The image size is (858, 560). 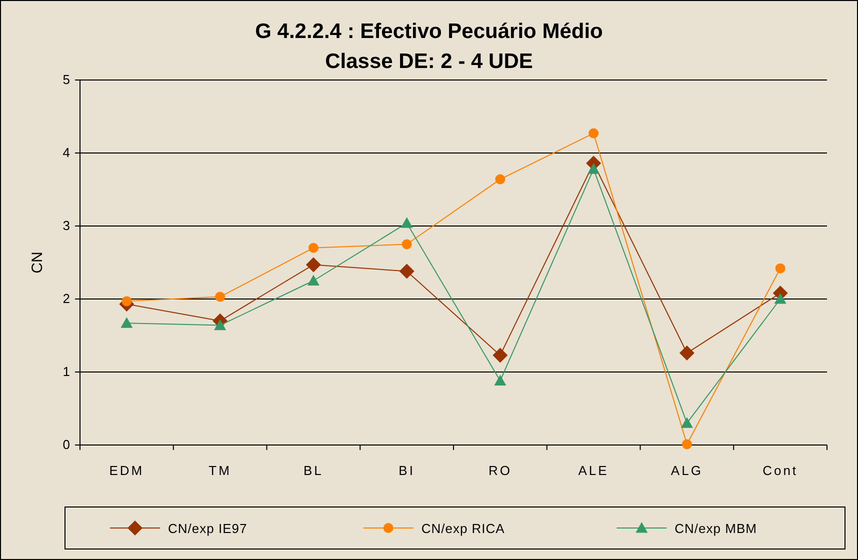 What do you see at coordinates (37, 263) in the screenshot?
I see `y-axis-title: CN` at bounding box center [37, 263].